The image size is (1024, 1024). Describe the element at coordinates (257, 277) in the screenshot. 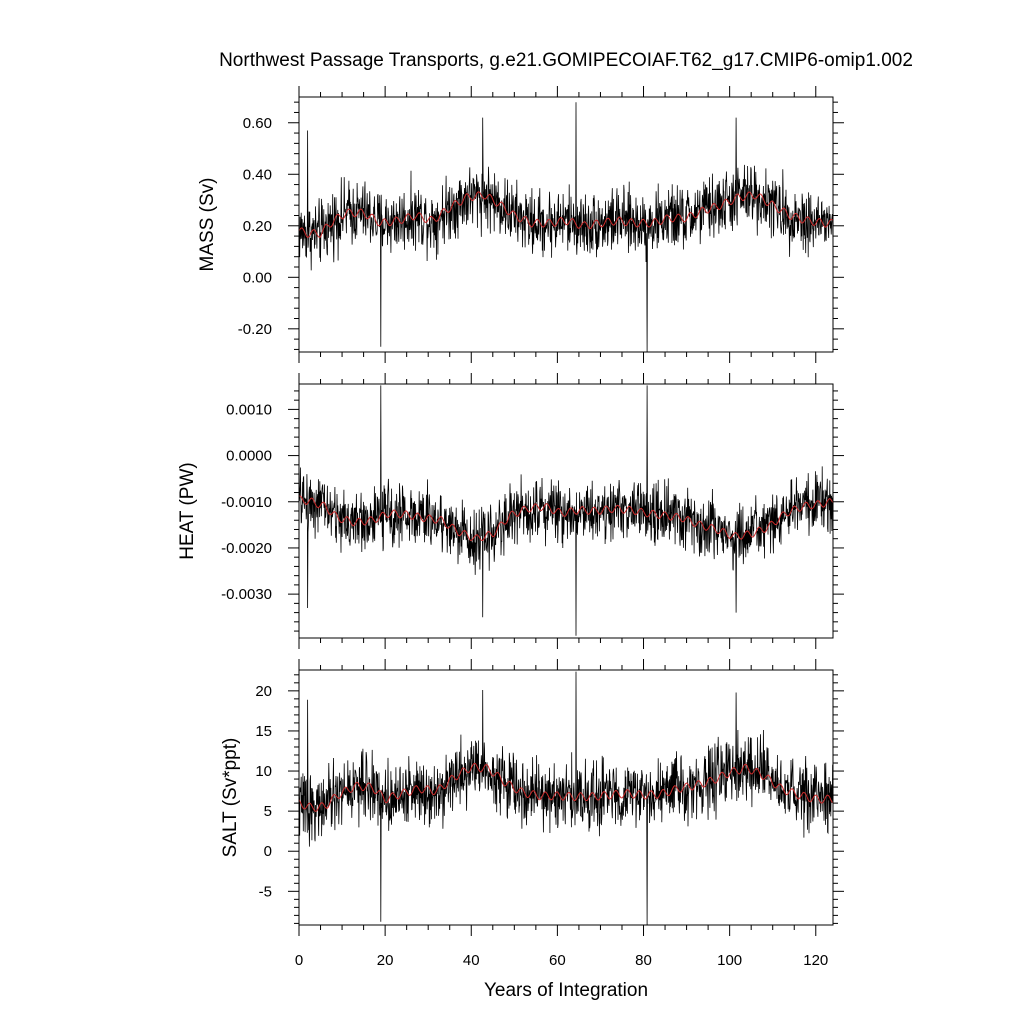

I see `mass-y-tick-label: 0.00` at that location.